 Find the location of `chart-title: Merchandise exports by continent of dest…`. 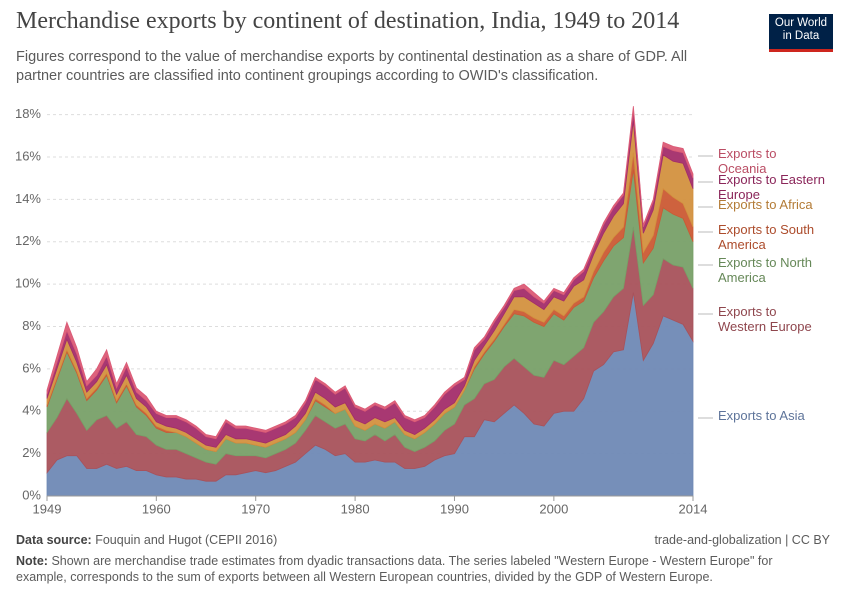

chart-title: Merchandise exports by continent of dest… is located at coordinates (348, 21).